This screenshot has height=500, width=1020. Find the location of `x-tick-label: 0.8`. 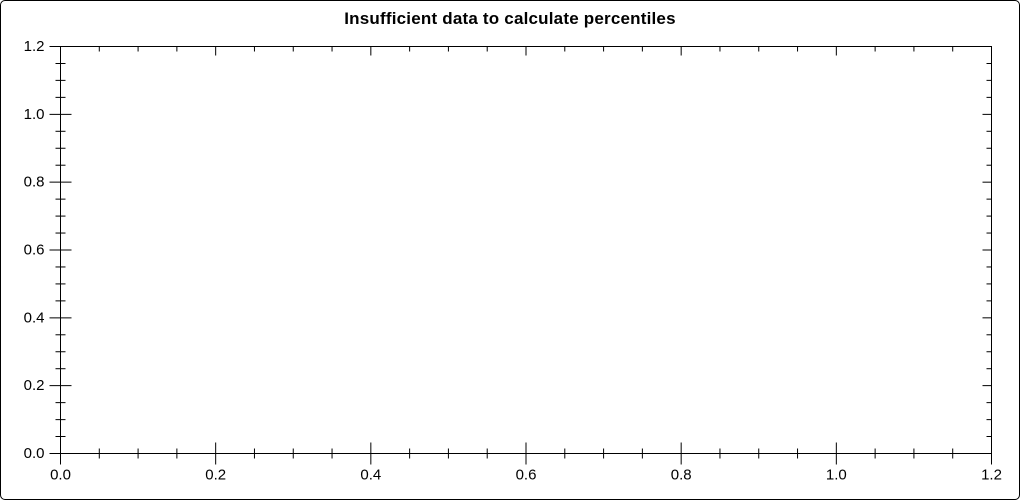

x-tick-label: 0.8 is located at coordinates (681, 475).